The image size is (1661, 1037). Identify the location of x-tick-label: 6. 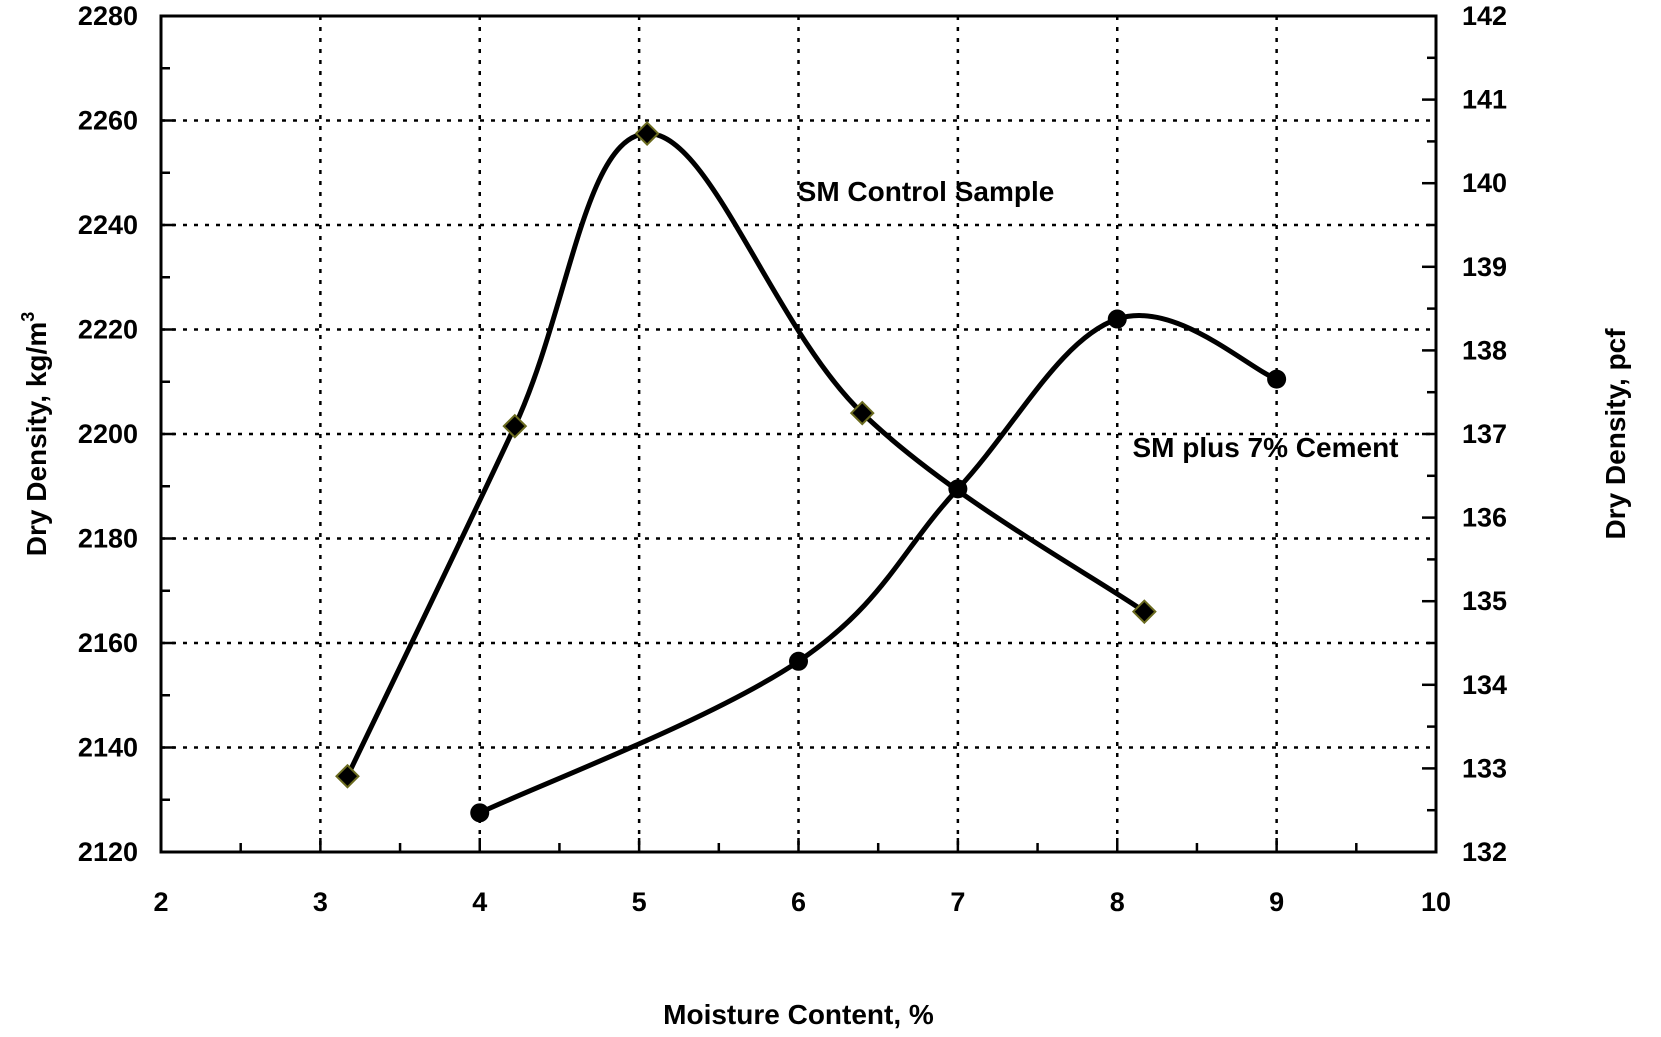
(798, 902).